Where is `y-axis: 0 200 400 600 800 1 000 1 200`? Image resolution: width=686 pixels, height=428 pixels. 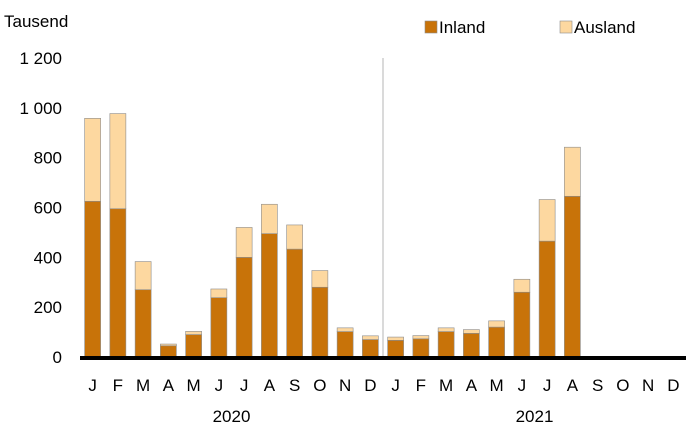
y-axis: 0 200 400 600 800 1 000 1 200 is located at coordinates (40, 208).